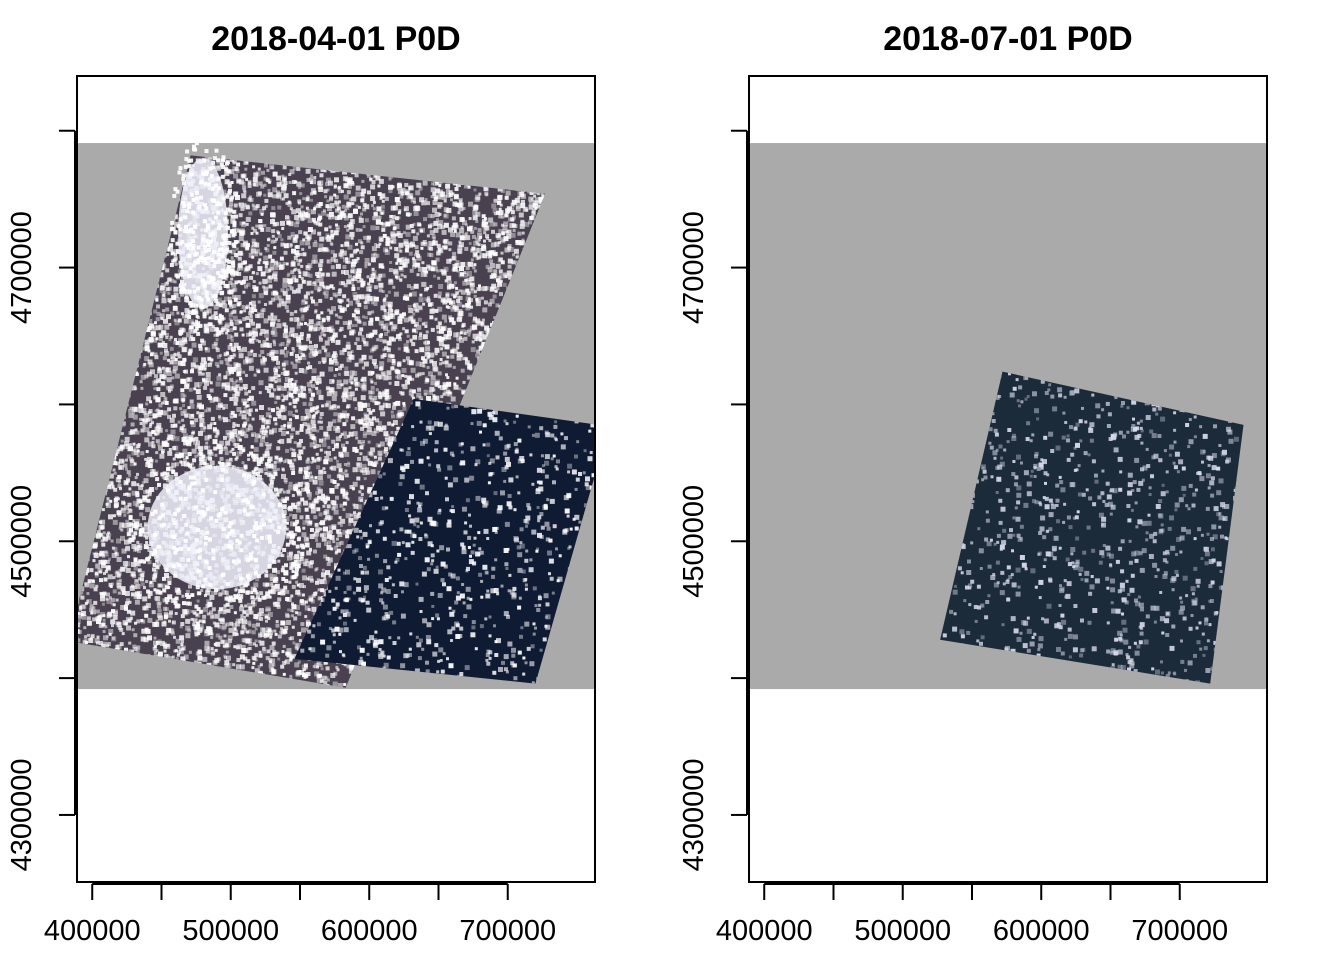  What do you see at coordinates (1008, 39) in the screenshot?
I see `panel-title: 2018-07-01 P0D` at bounding box center [1008, 39].